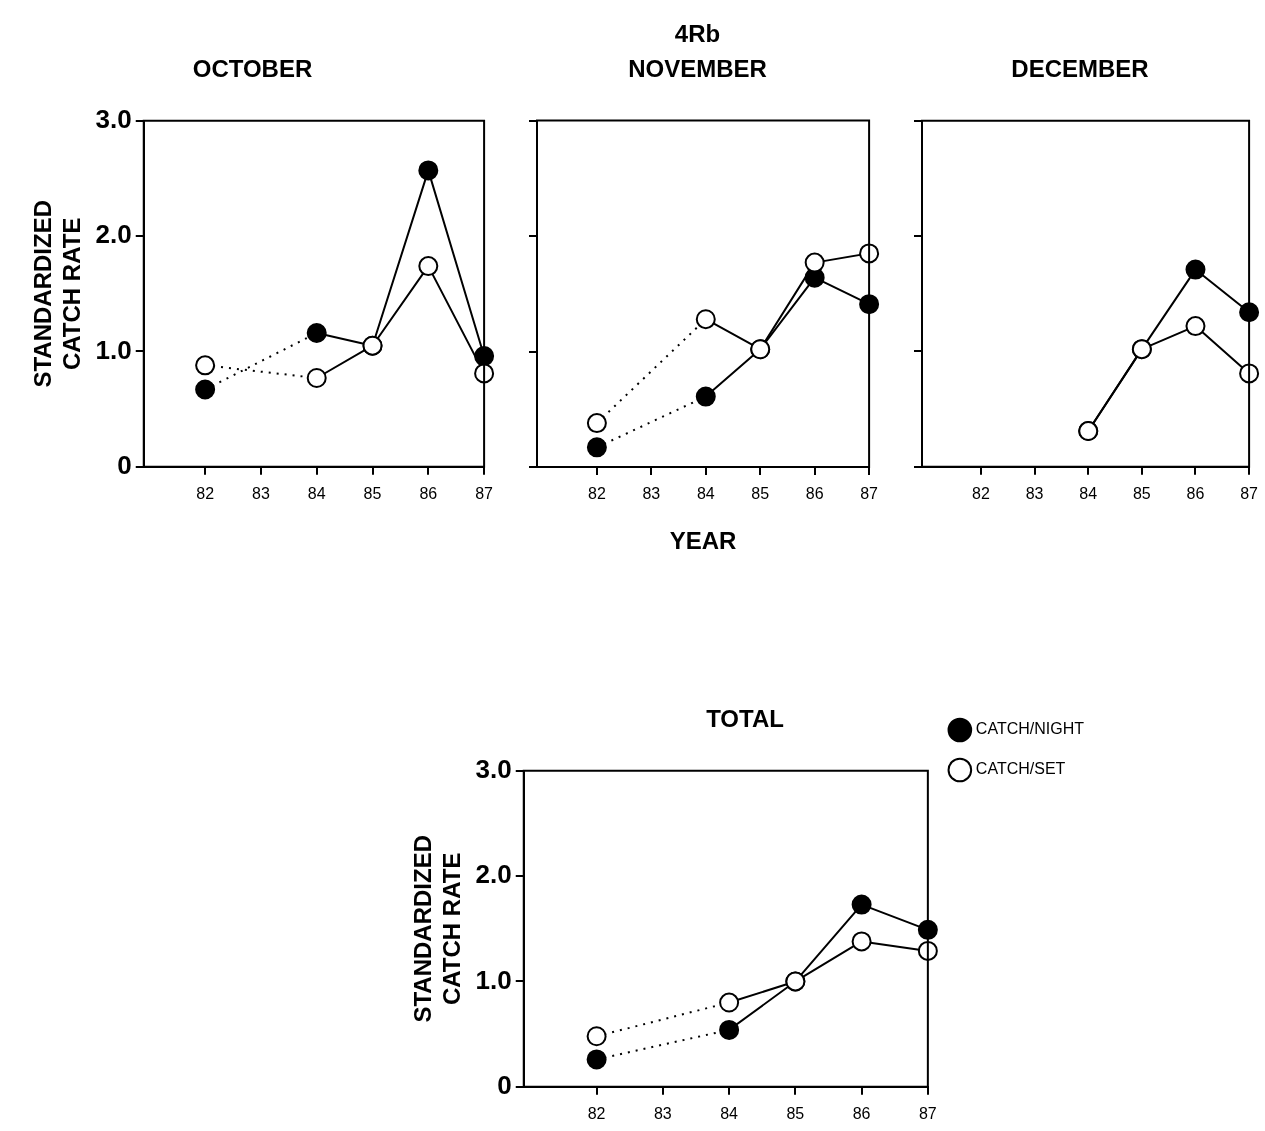 Image resolution: width=1265 pixels, height=1131 pixels. I want to click on chart-title: TOTAL, so click(745, 719).